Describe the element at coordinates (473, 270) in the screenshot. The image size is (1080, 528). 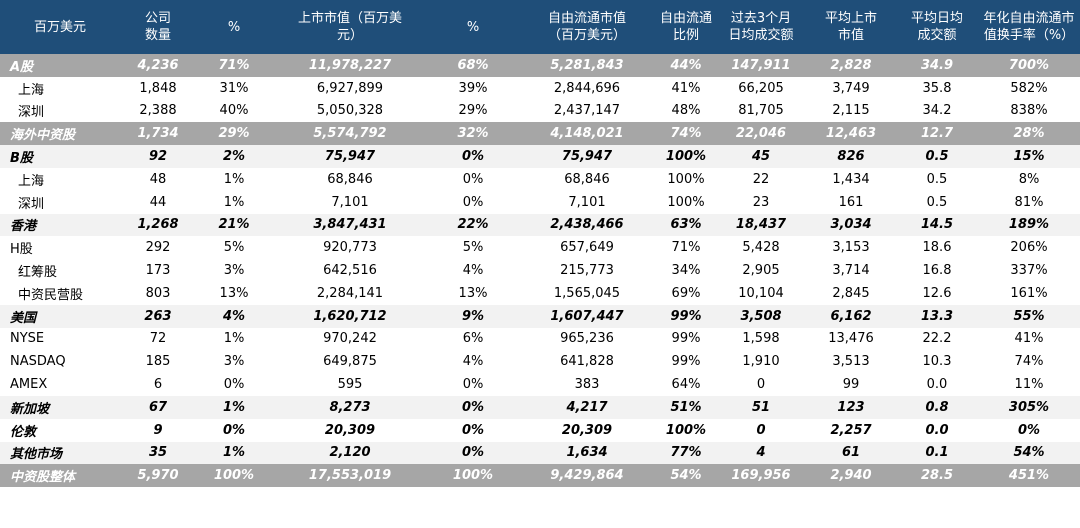
I see `table-cell: 4%` at that location.